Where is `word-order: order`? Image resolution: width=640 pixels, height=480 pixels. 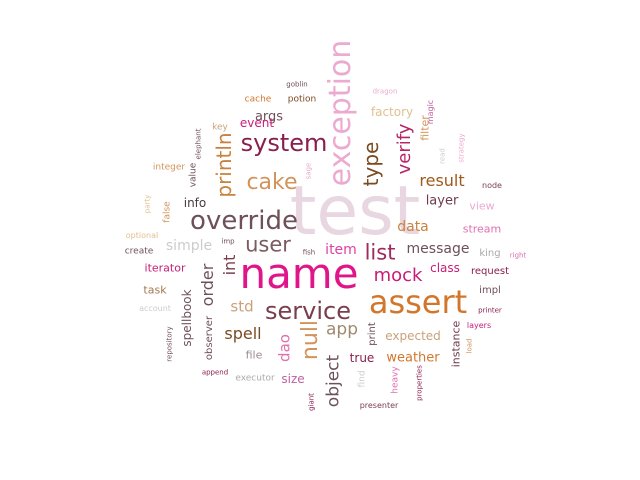 word-order: order is located at coordinates (207, 285).